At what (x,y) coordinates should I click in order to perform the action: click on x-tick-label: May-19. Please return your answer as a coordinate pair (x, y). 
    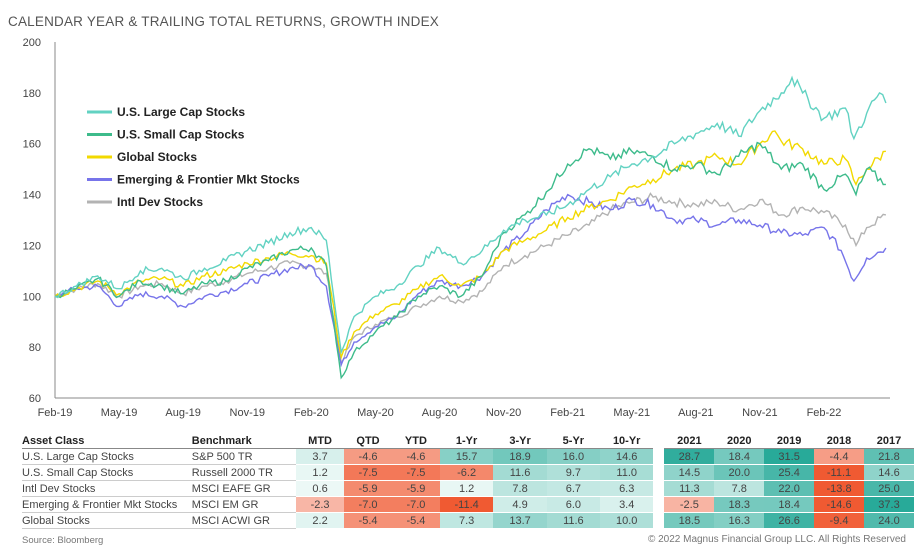
    Looking at the image, I should click on (119, 413).